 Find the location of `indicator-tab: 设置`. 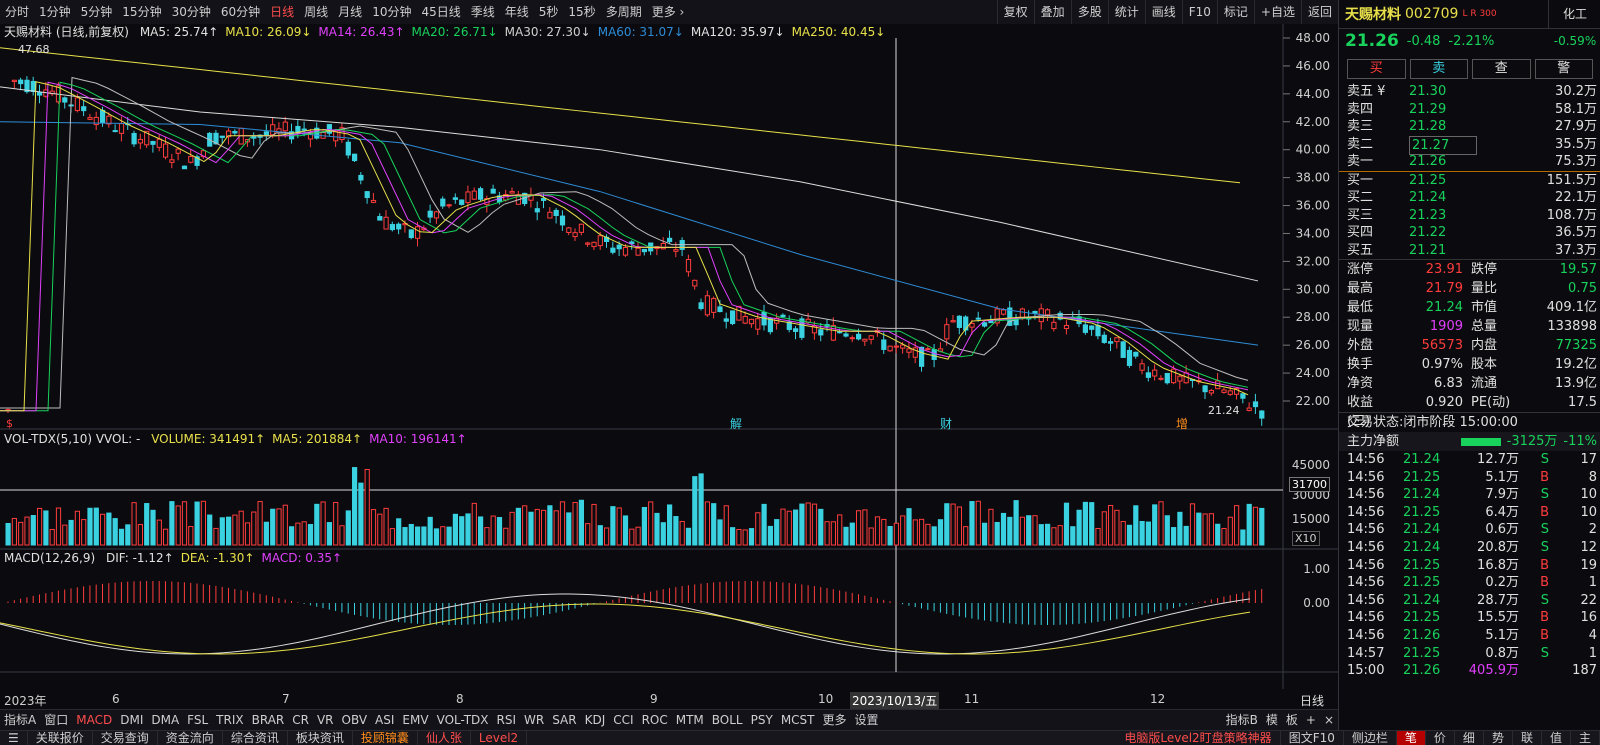

indicator-tab: 设置 is located at coordinates (866, 720).